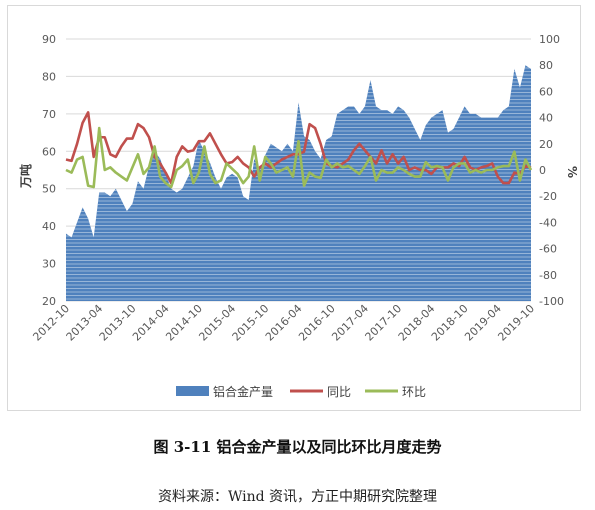  Describe the element at coordinates (25, 176) in the screenshot. I see `y-axis-left-title: 万吨` at that location.